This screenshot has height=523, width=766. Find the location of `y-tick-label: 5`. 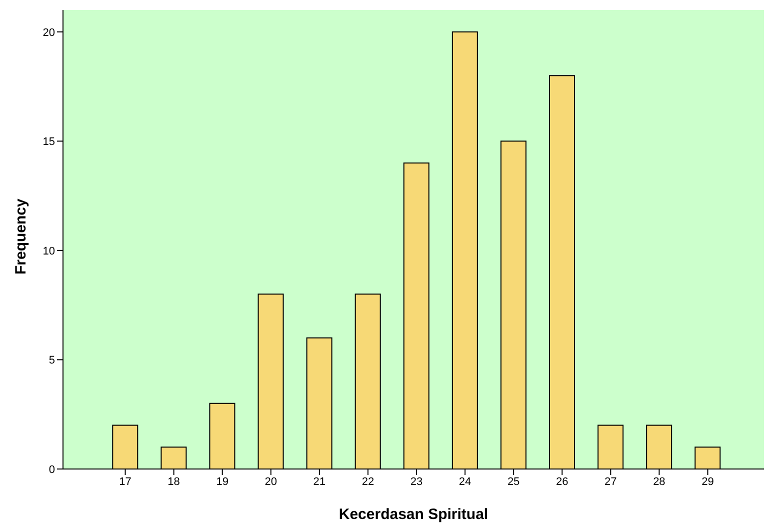

y-tick-label: 5 is located at coordinates (51, 360).